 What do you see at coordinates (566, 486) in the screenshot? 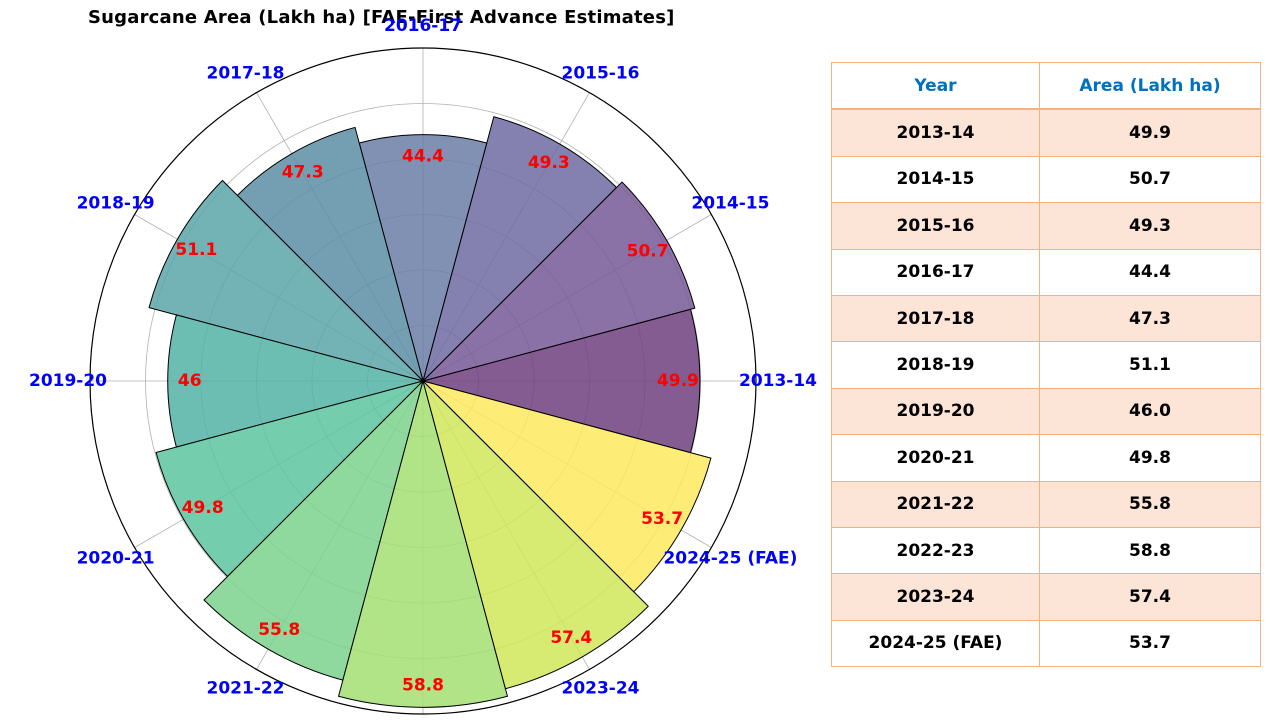
I see `bar-2024-25-fae` at bounding box center [566, 486].